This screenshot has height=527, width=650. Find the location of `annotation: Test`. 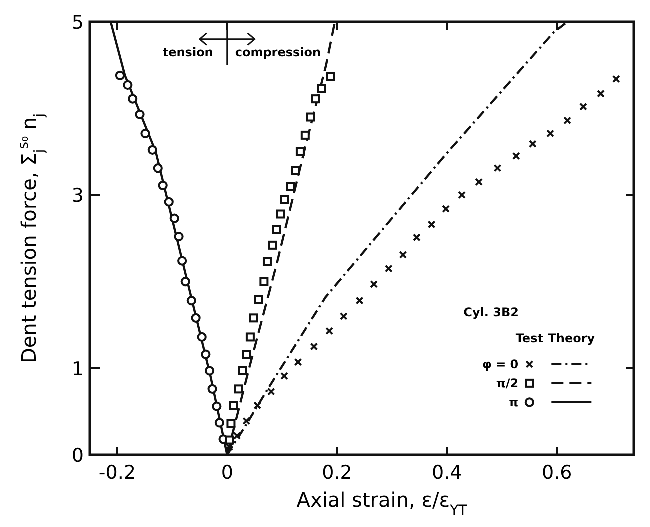

annotation: Test is located at coordinates (530, 338).